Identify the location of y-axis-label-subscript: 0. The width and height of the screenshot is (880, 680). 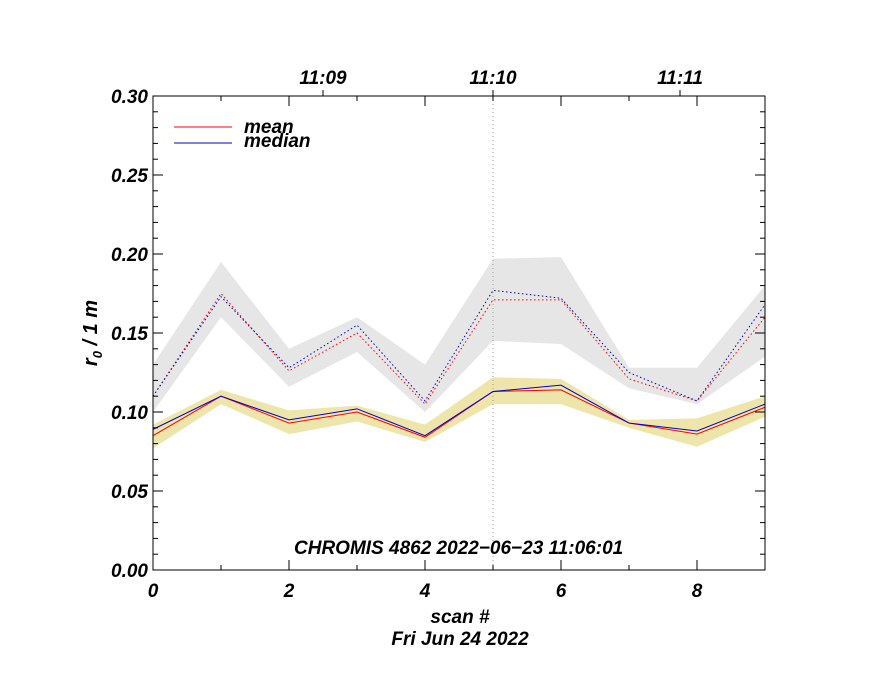
(97, 354).